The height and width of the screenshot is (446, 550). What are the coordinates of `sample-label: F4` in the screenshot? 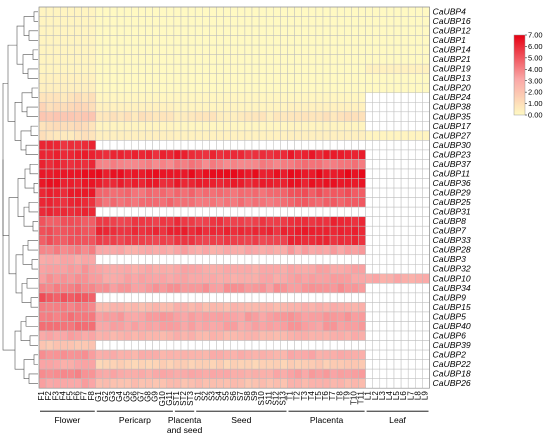 It's located at (62, 396).